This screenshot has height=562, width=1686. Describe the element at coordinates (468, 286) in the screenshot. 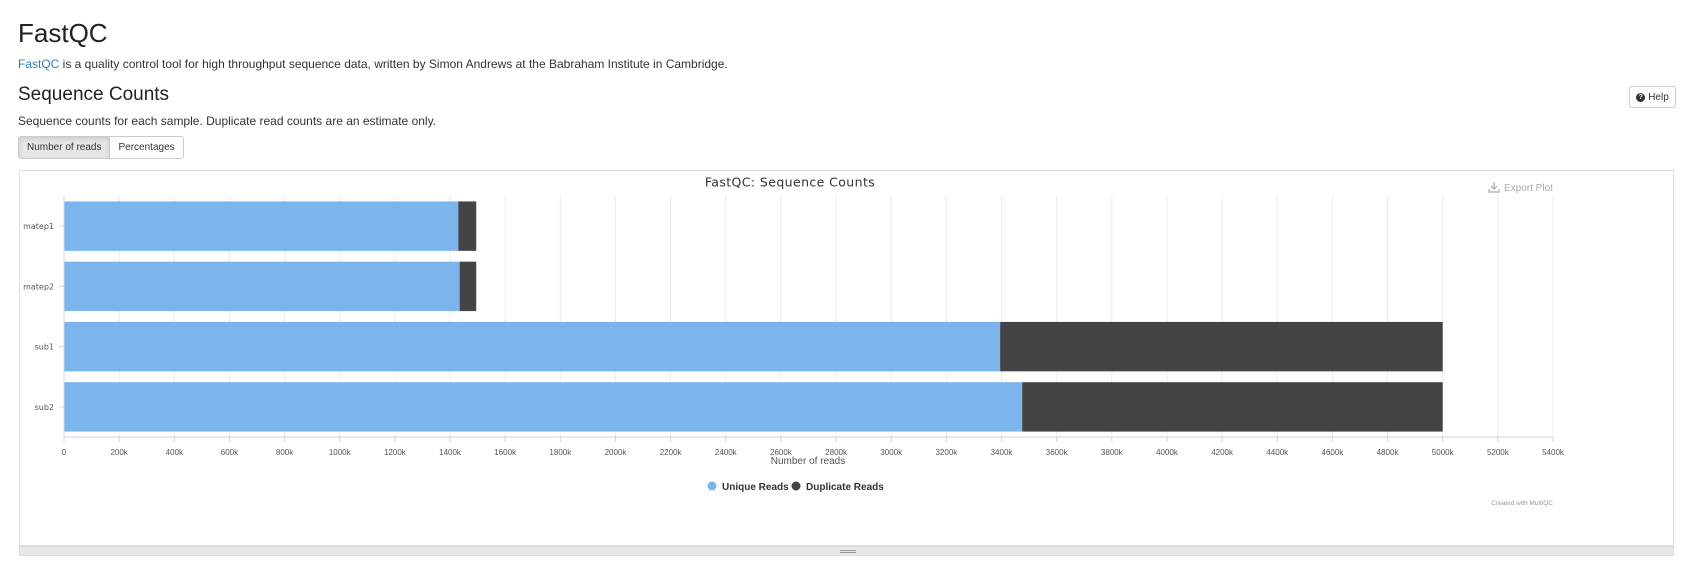

I see `bar-duplicate-reads-matep2` at that location.